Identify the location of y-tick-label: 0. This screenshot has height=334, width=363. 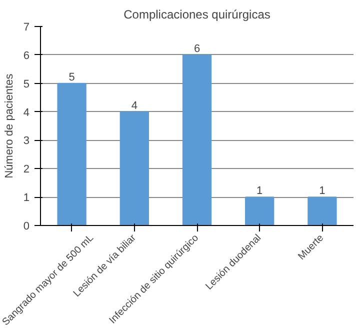
(26, 226).